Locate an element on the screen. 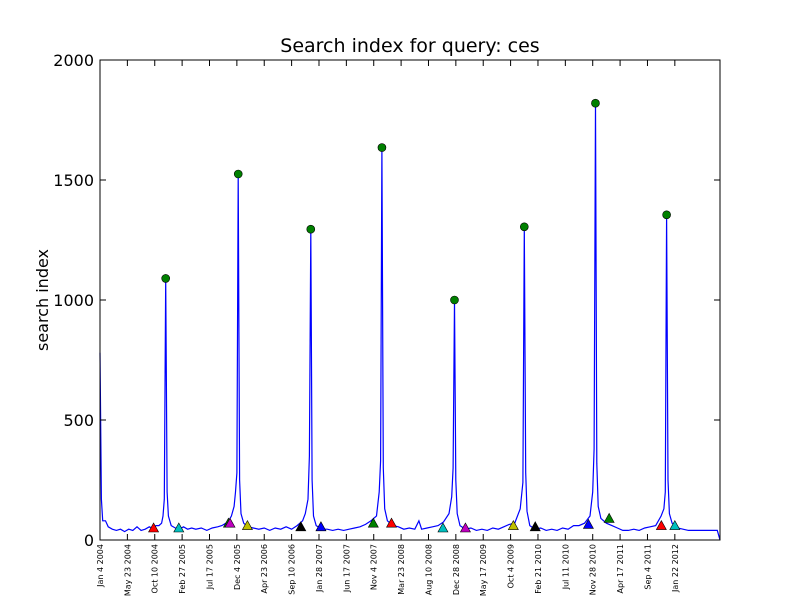 This screenshot has height=600, width=800. x-tick-label-12: Aug 10 2008 is located at coordinates (428, 569).